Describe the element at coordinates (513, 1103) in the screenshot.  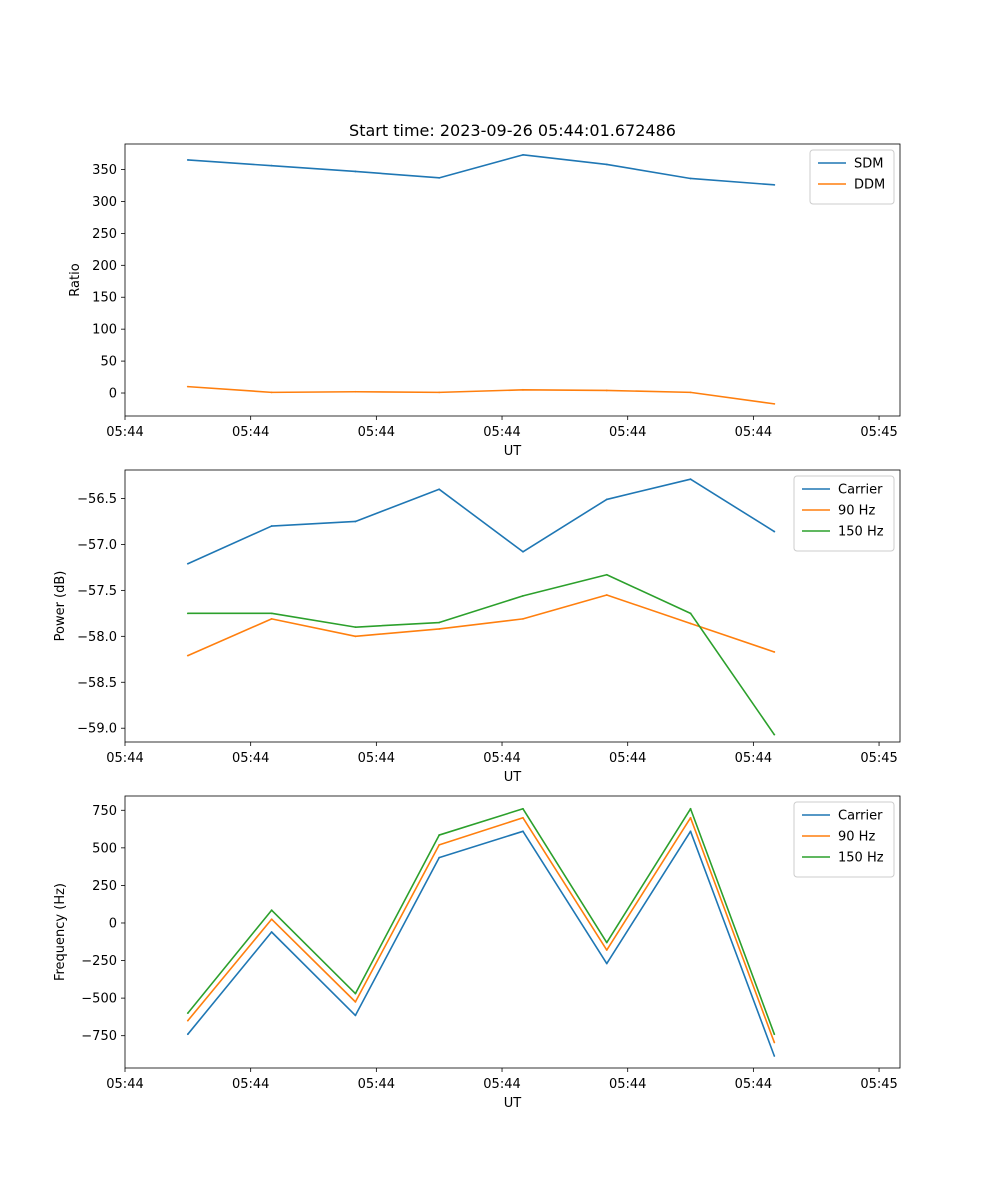
I see `panel-3-x-axis-label: UT` at that location.